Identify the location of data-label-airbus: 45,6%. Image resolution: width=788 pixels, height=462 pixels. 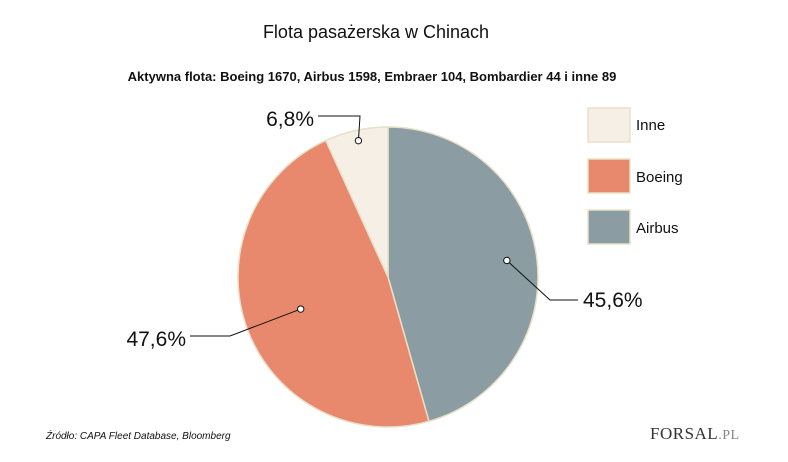
(613, 300).